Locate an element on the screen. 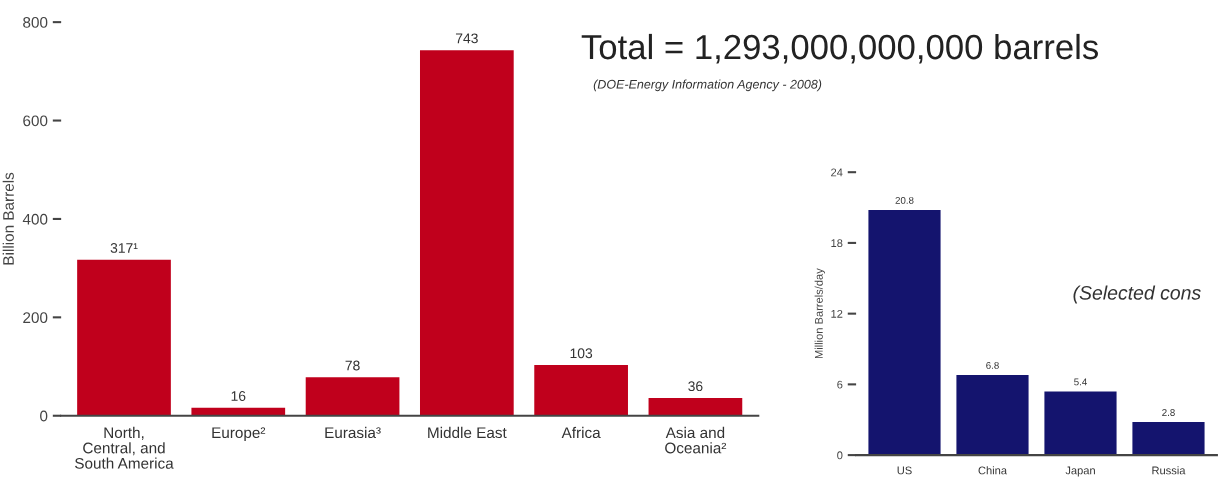 This screenshot has width=1223, height=492. y-tick-label: 200 is located at coordinates (35, 318).